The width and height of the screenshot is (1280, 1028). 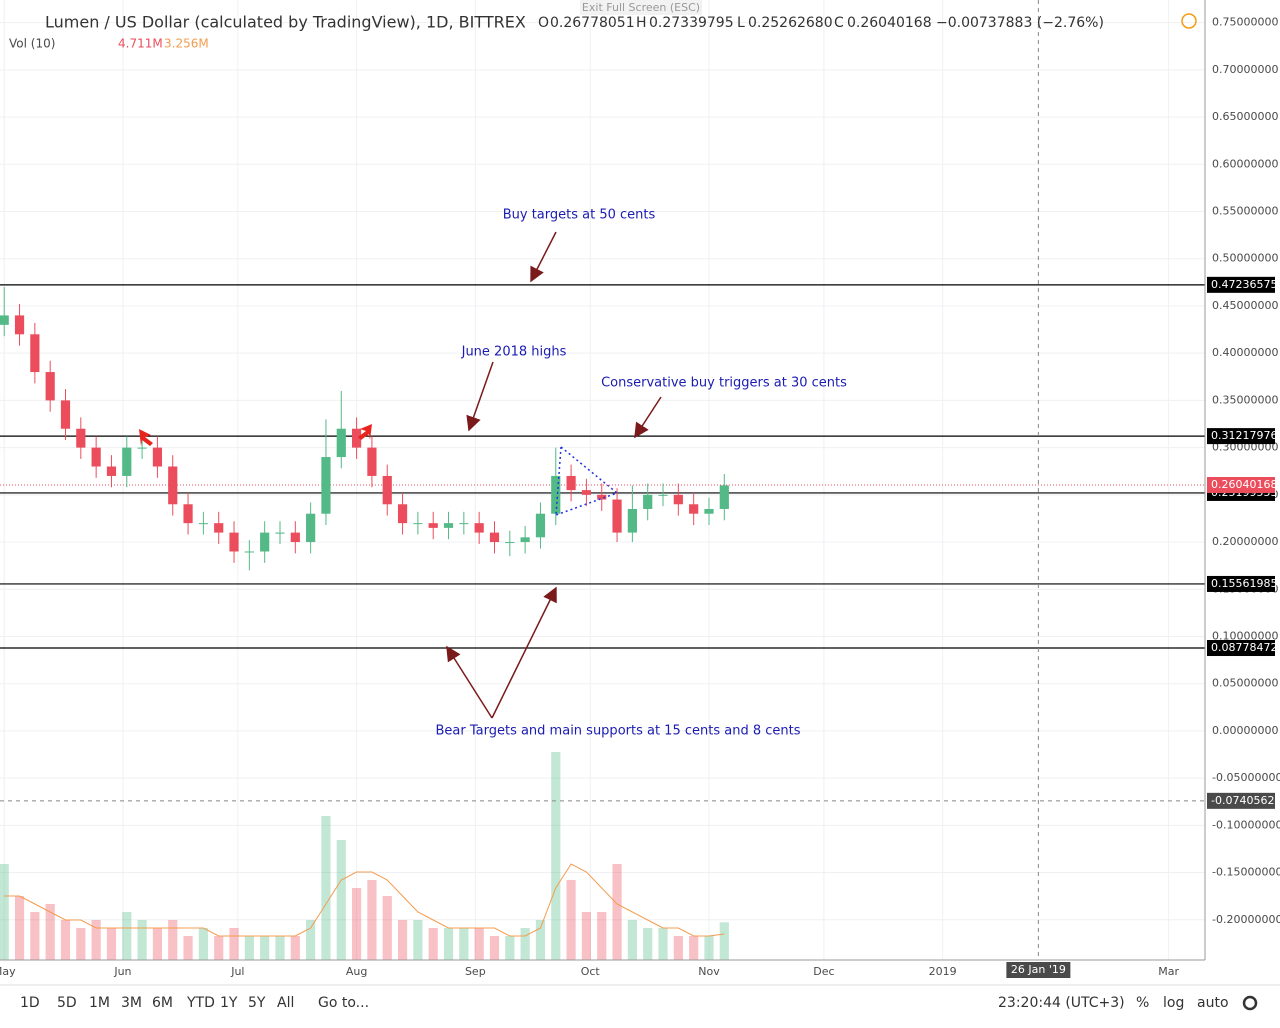 I want to click on range-button: 5D, so click(x=67, y=1003).